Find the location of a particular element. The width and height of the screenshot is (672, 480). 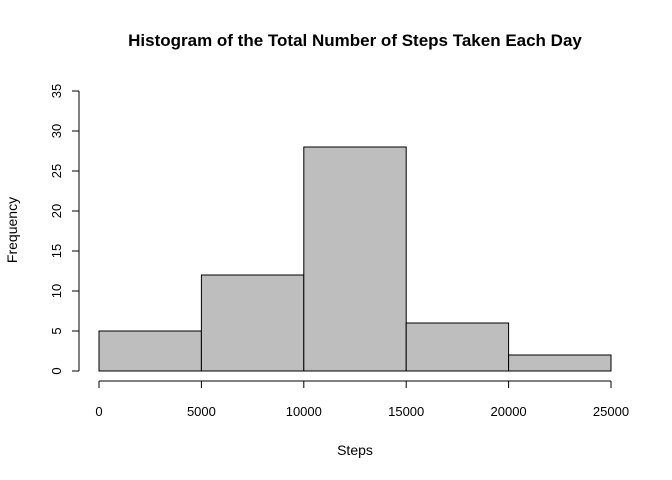

y-axis: 0 5 10 15 20 25 30 35 is located at coordinates (64, 229).